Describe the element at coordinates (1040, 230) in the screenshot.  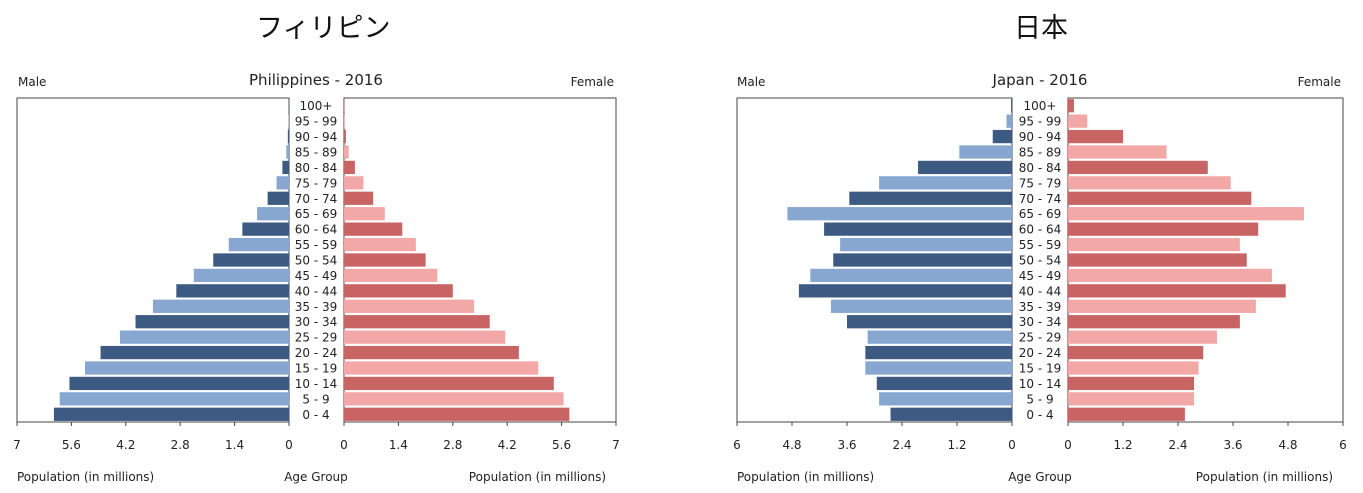
I see `age-group-label: 60 - 64` at that location.